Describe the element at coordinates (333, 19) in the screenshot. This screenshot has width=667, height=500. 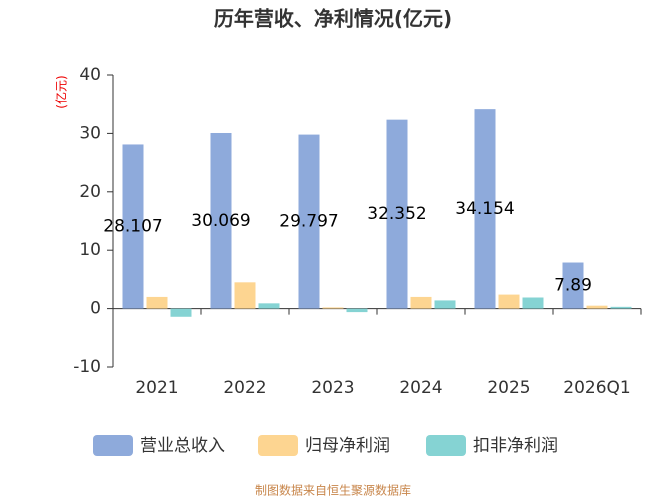
I see `chart-title: 历年营收、净利情况(亿元)` at that location.